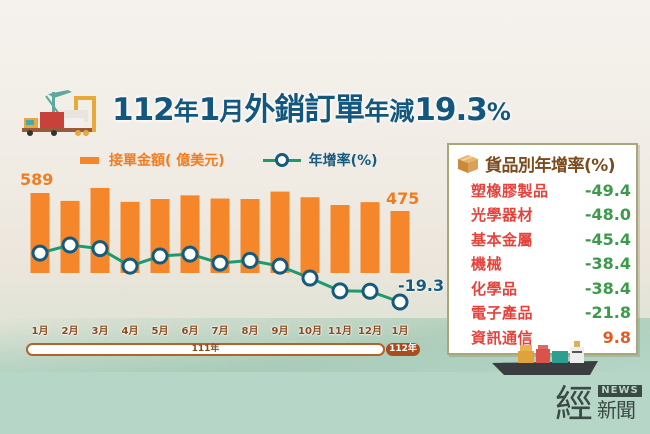  Describe the element at coordinates (607, 239) in the screenshot. I see `product-growth-value: -45.4` at that location.